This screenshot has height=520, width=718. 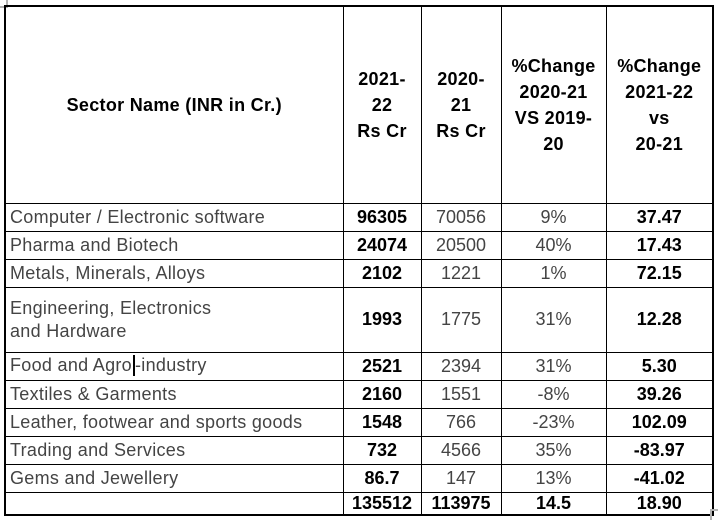 What do you see at coordinates (659, 450) in the screenshot?
I see `pct-change-curr-cell: -83.97` at bounding box center [659, 450].